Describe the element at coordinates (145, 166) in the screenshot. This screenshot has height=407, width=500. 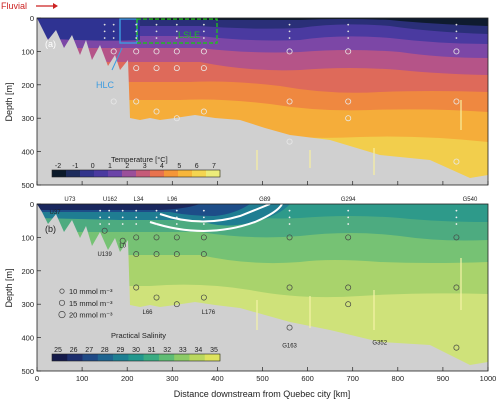
I see `colorbar-tick-label: 3` at that location.